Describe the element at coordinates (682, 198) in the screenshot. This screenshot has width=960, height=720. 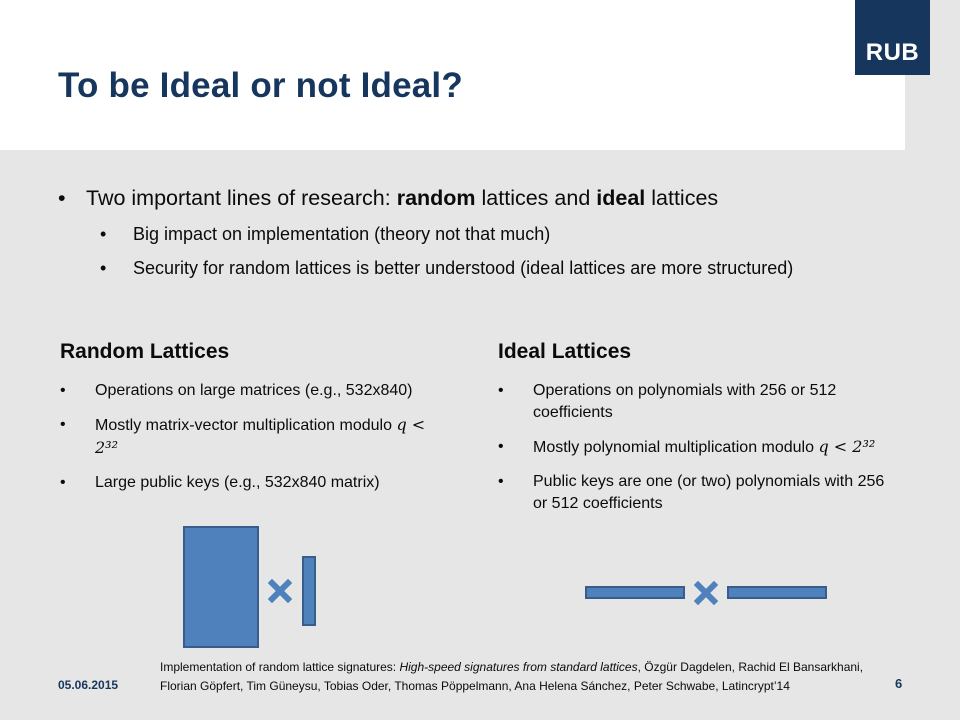
I see `bullet-text: lattices` at that location.